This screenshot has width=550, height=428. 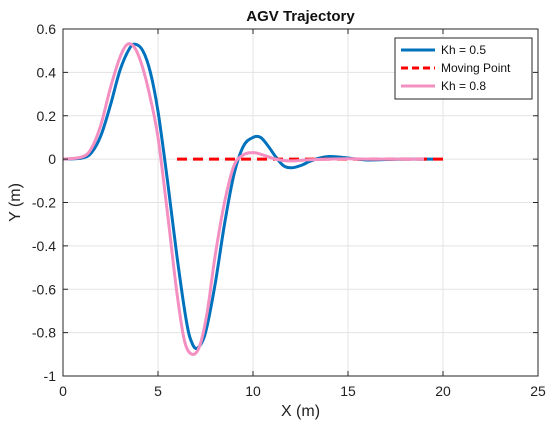 I want to click on x-axis-label: X (m), so click(x=300, y=411).